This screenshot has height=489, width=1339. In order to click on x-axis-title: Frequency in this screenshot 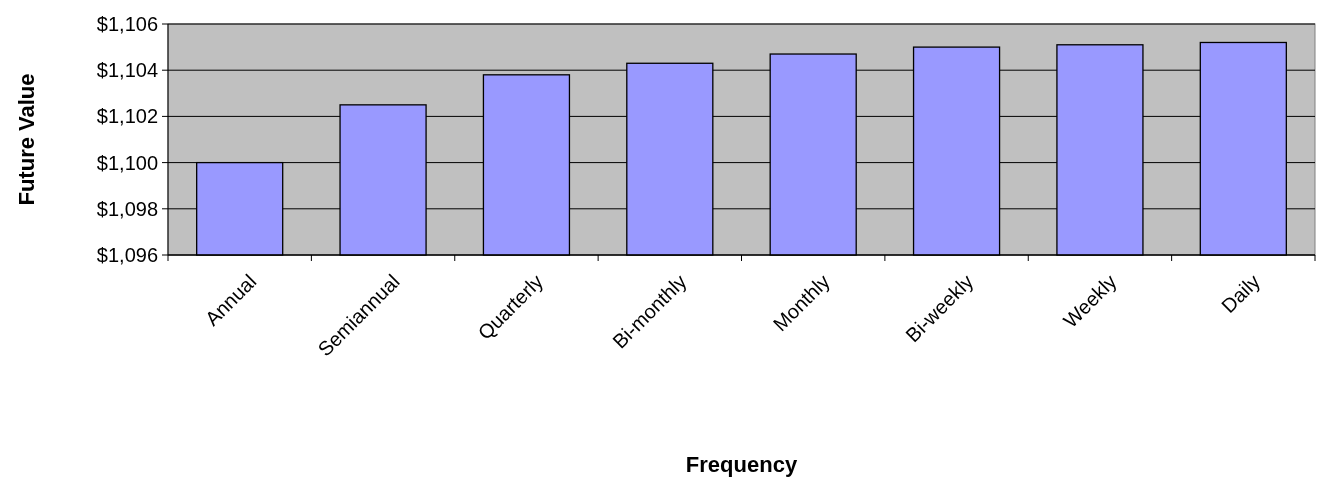, I will do `click(741, 464)`.